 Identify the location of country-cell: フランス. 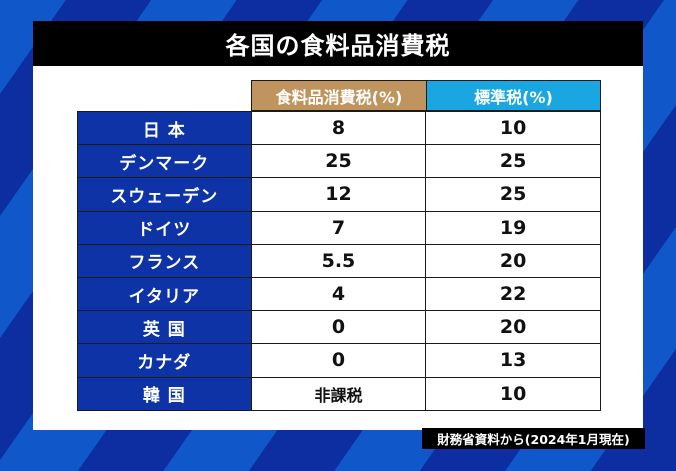
(164, 260).